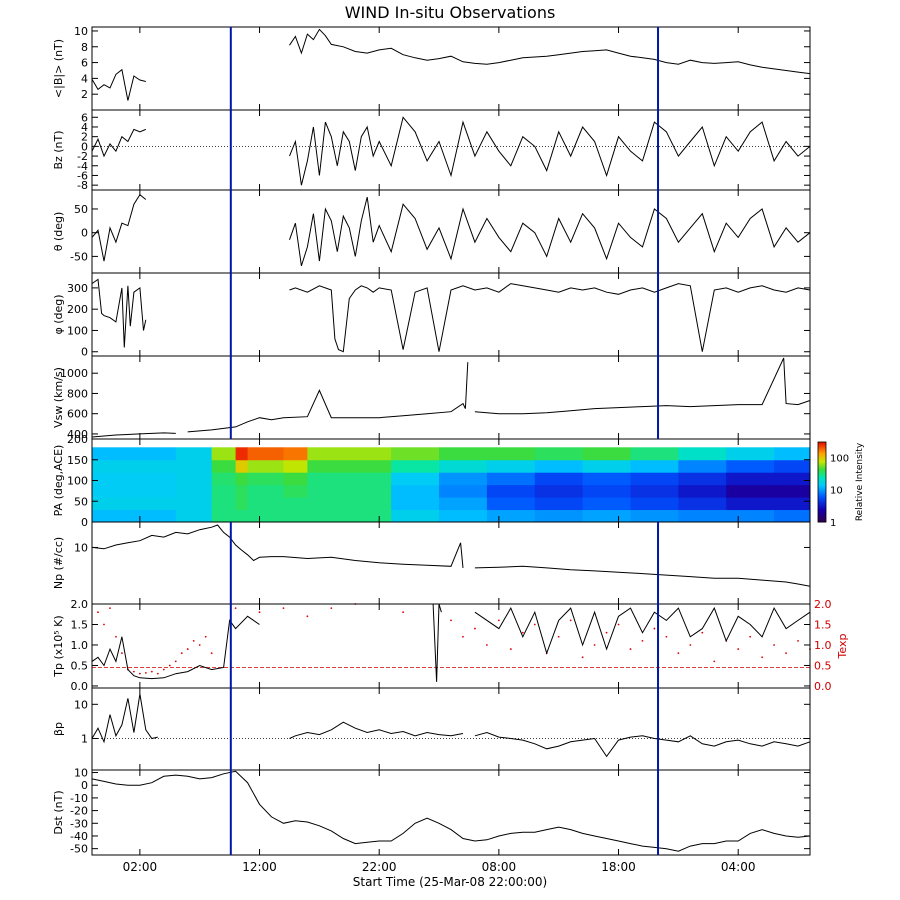  I want to click on y-tick-label: -50, so click(79, 849).